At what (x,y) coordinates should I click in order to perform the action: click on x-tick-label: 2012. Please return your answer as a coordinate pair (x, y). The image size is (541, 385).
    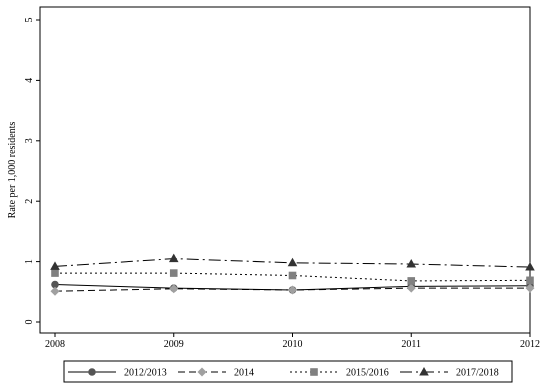
    Looking at the image, I should click on (530, 344).